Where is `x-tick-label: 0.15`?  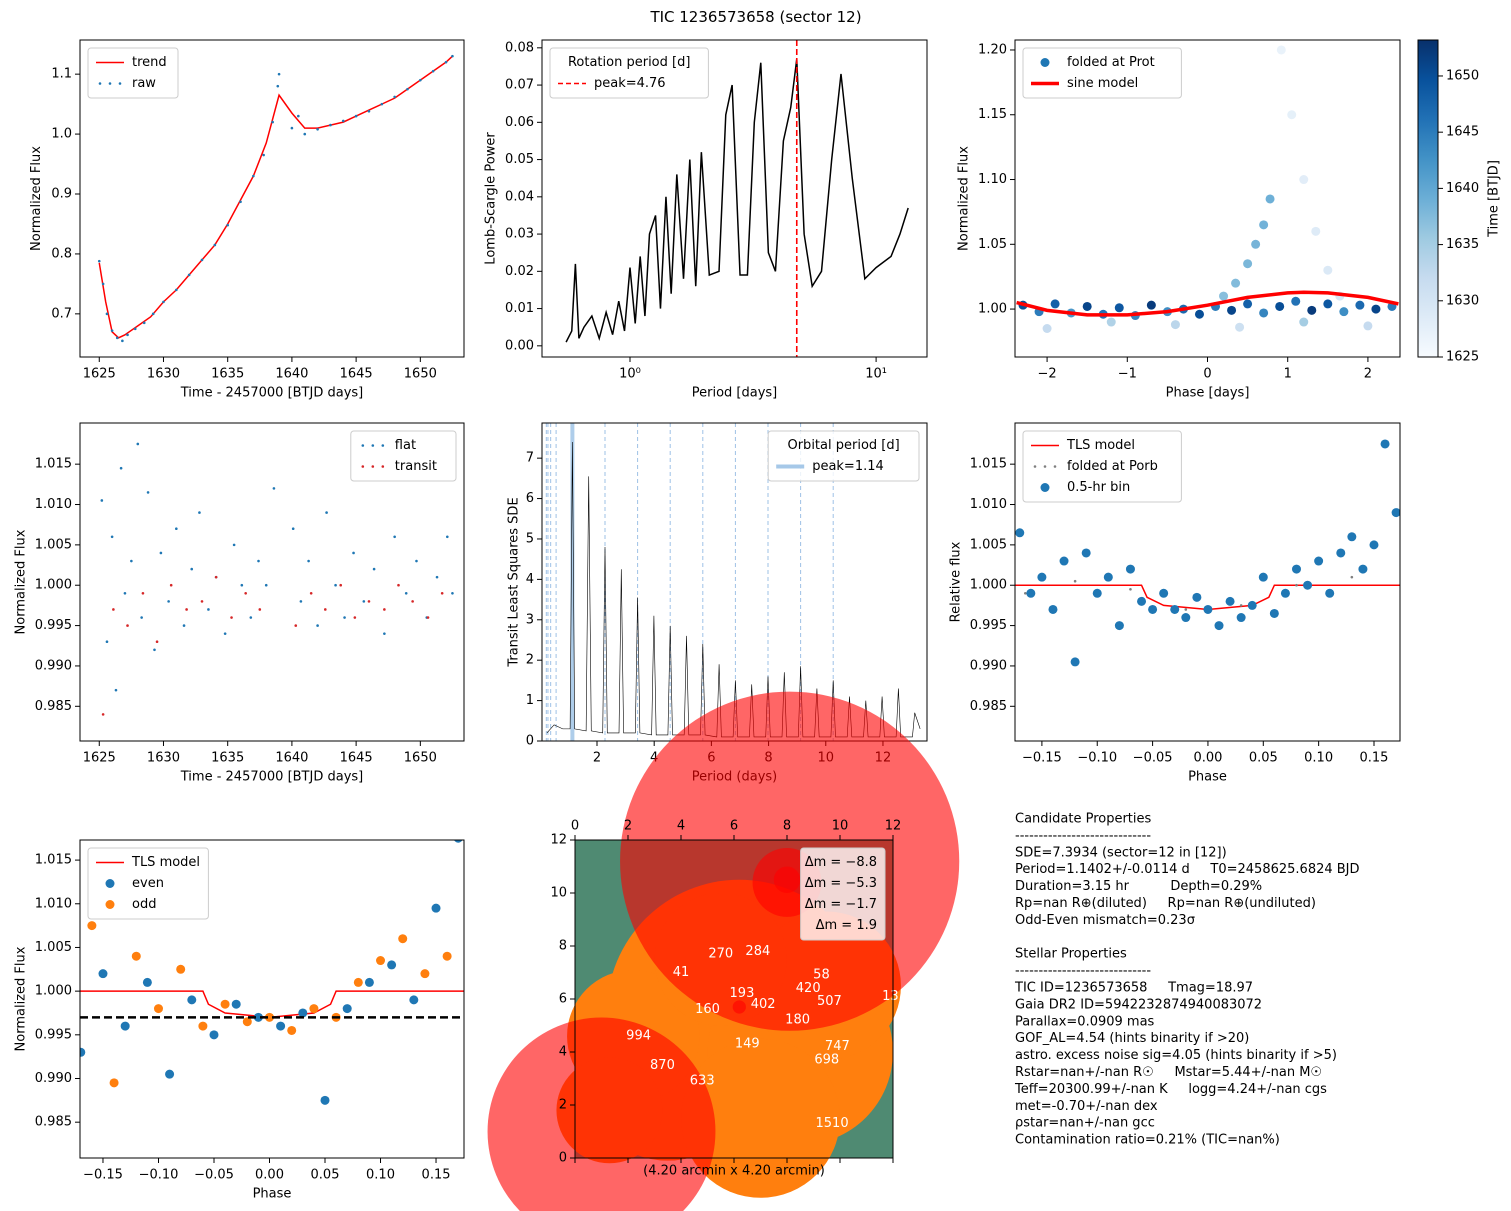 x-tick-label: 0.15 is located at coordinates (436, 1175).